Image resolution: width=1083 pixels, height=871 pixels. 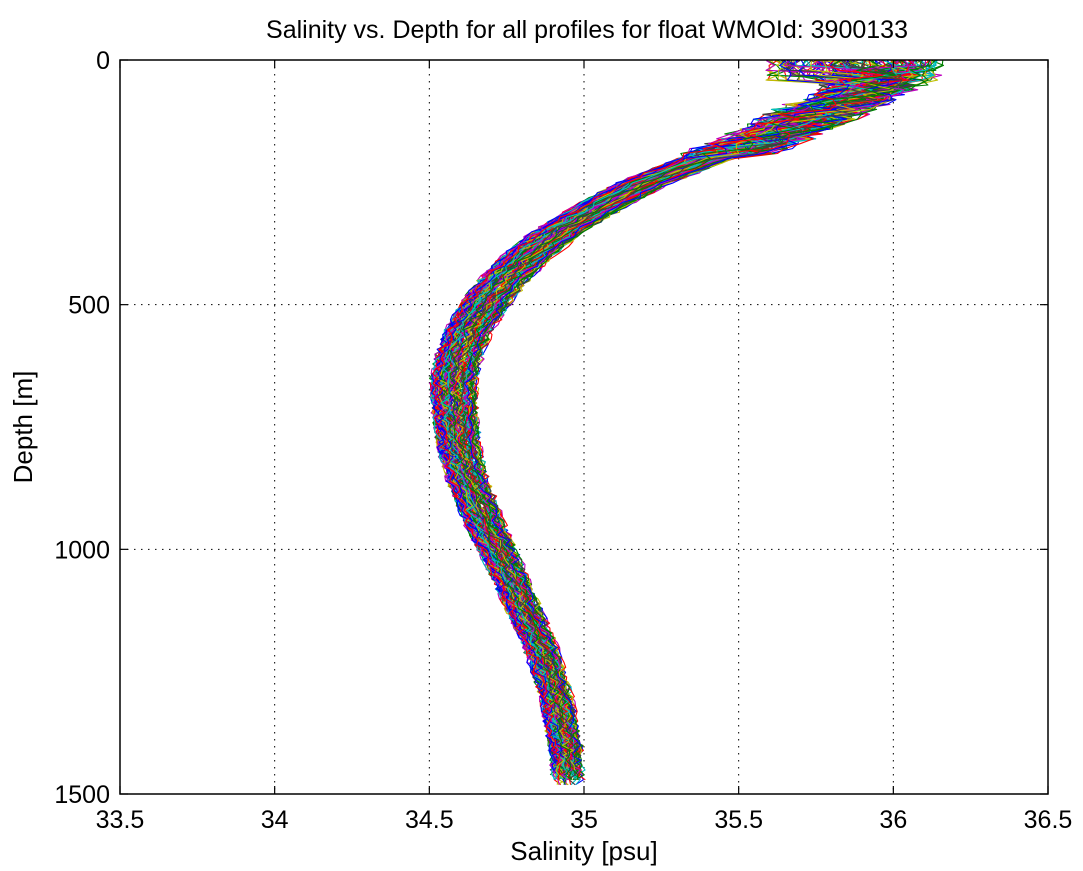 I want to click on x-tick-label: 36, so click(x=893, y=820).